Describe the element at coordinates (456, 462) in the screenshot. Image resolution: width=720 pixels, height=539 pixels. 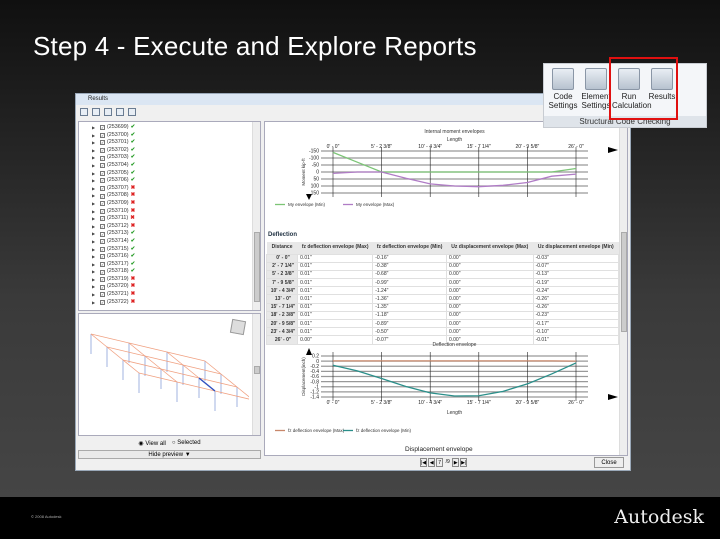
I see `next-page-button: ▶` at that location.